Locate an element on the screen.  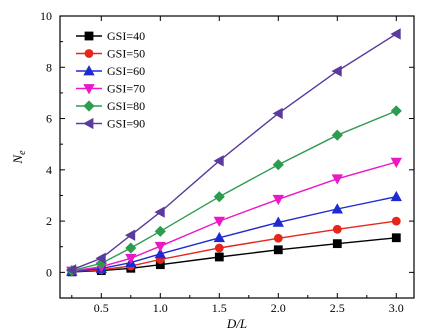
legend-label: GSI=50 is located at coordinates (126, 54).